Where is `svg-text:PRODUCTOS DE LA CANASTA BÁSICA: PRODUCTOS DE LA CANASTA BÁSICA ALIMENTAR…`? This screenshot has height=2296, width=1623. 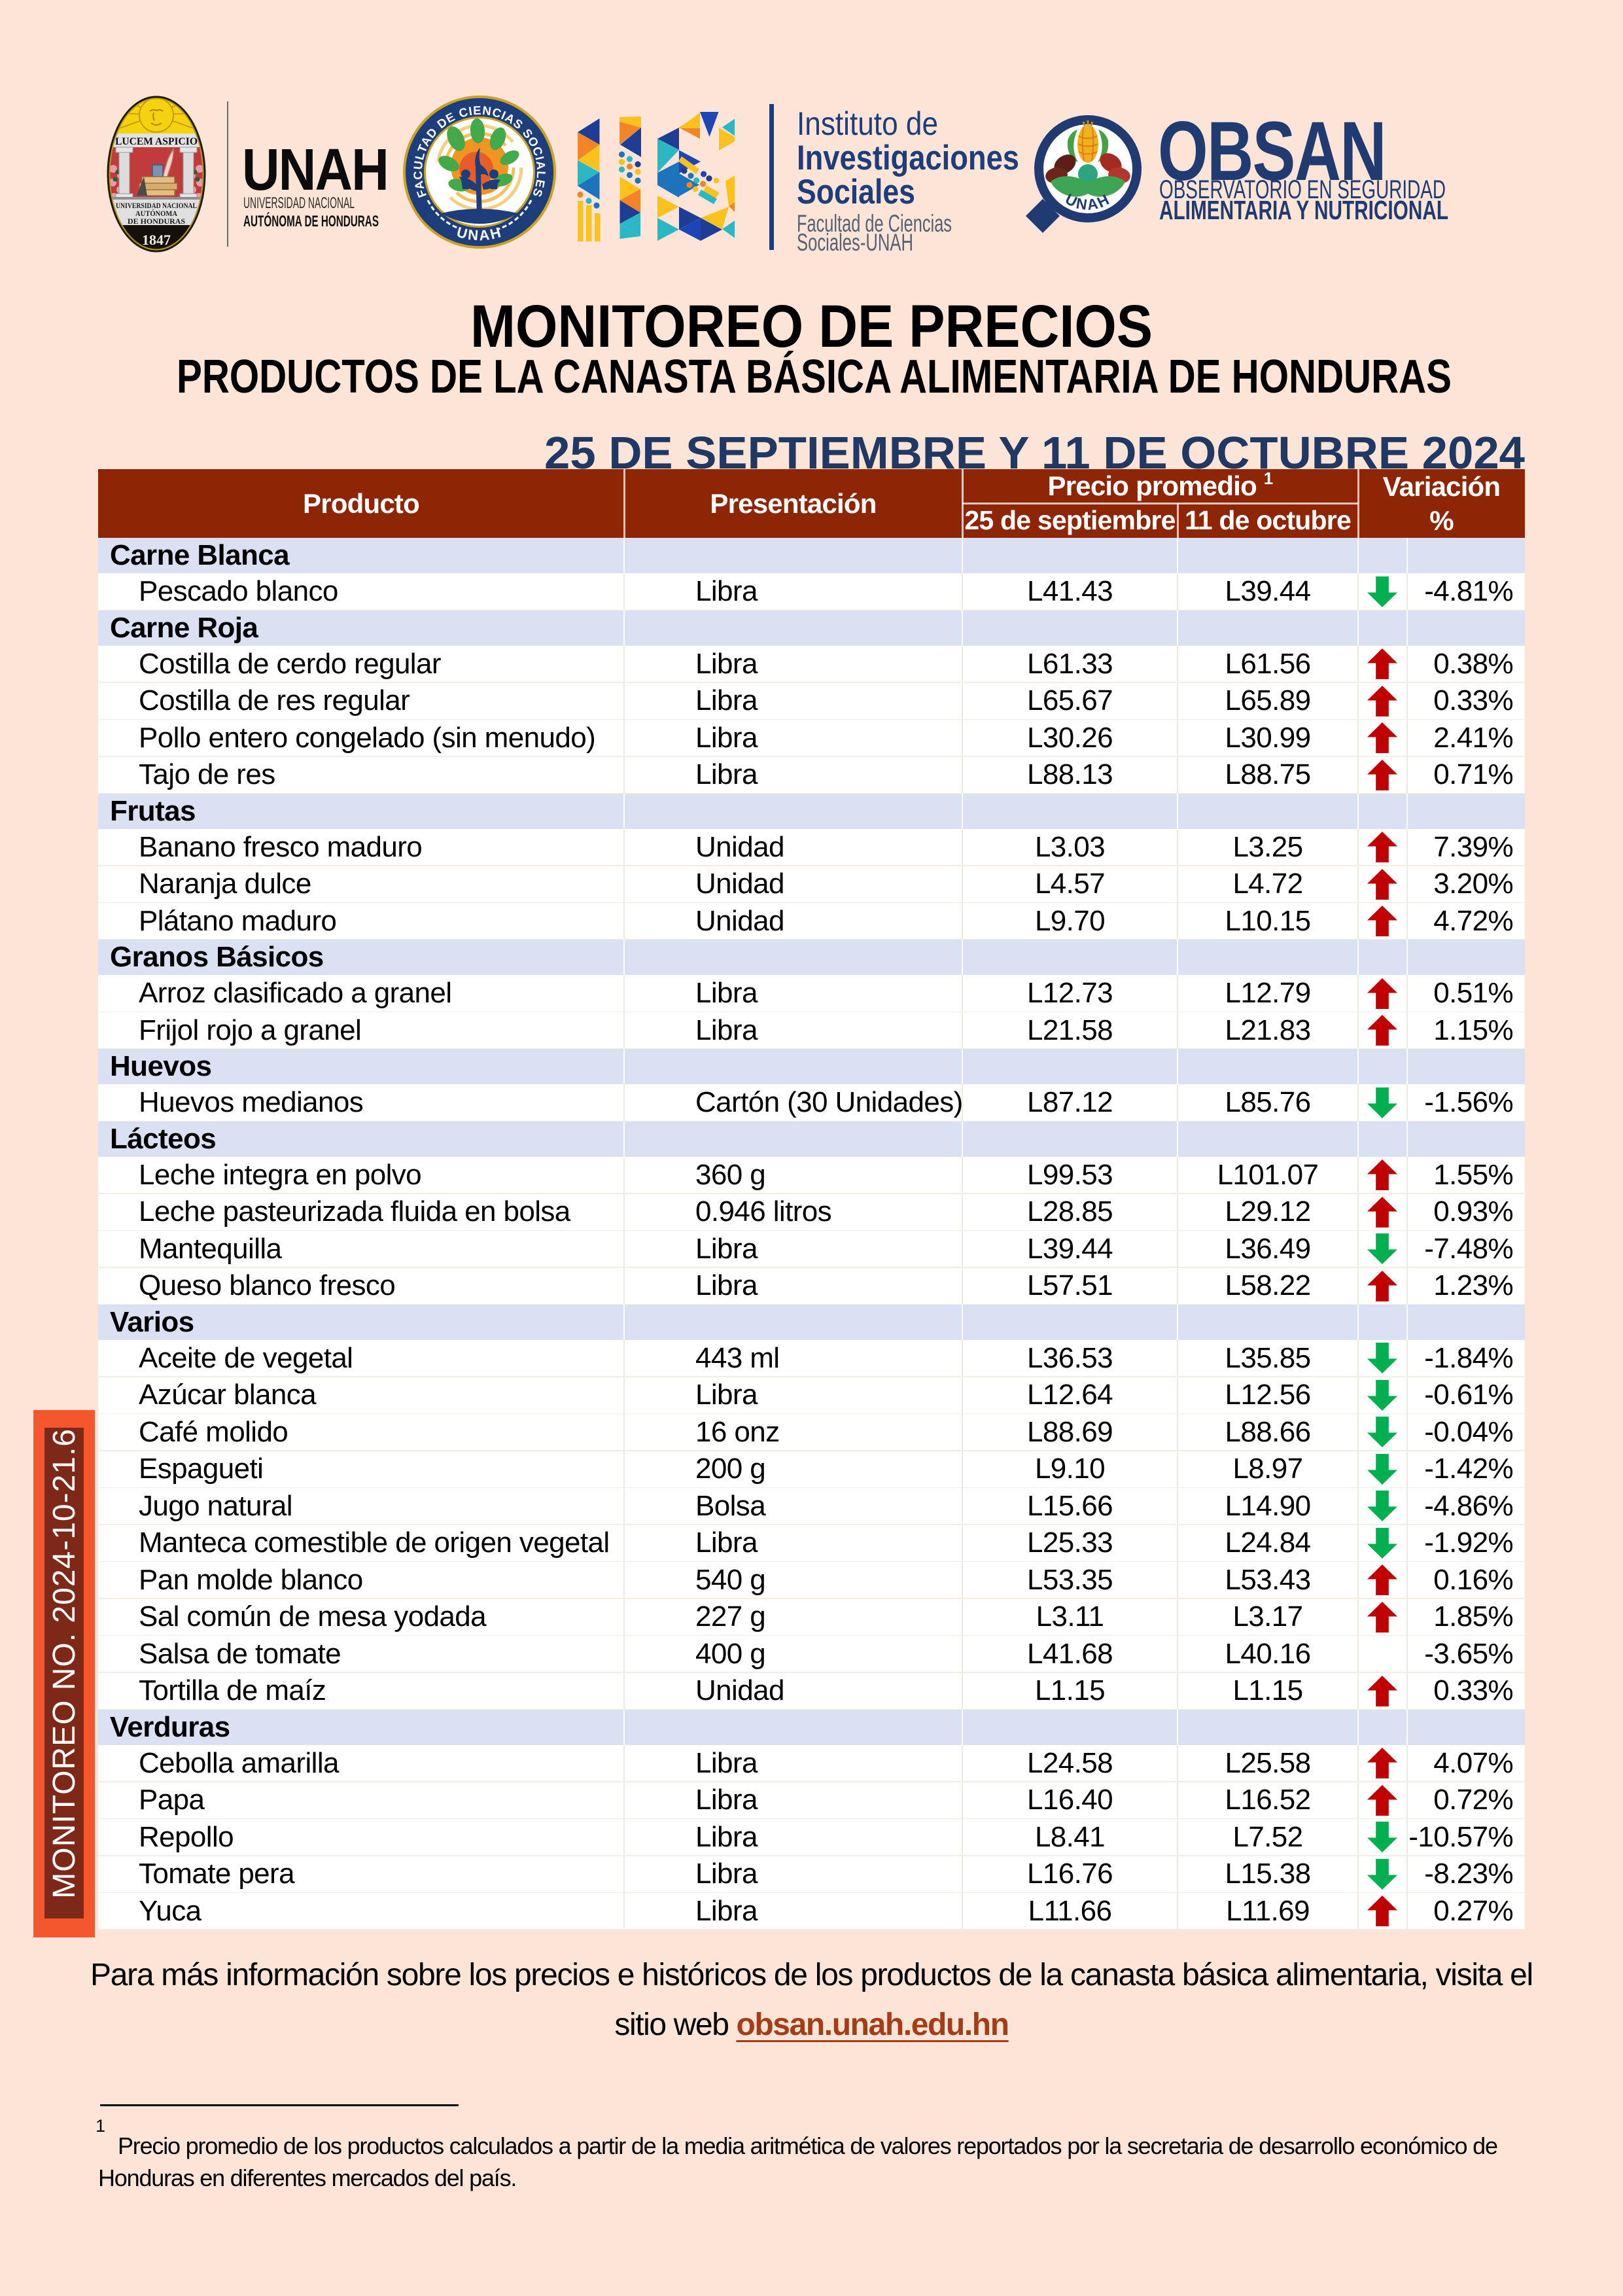
svg-text:PRODUCTOS DE LA CANASTA BÁSICA: PRODUCTOS DE LA CANASTA BÁSICA ALIMENTAR… is located at coordinates (814, 377).